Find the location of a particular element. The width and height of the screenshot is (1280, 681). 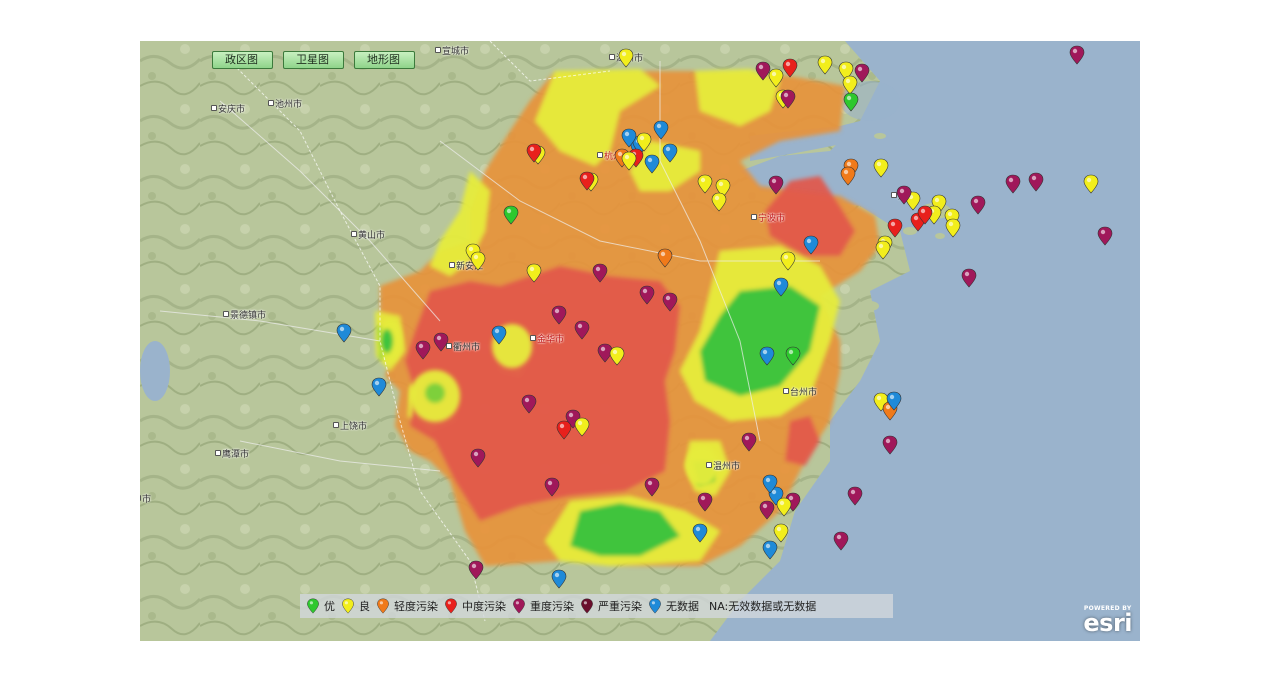

place-label: 鹰潭市 is located at coordinates (231, 453).